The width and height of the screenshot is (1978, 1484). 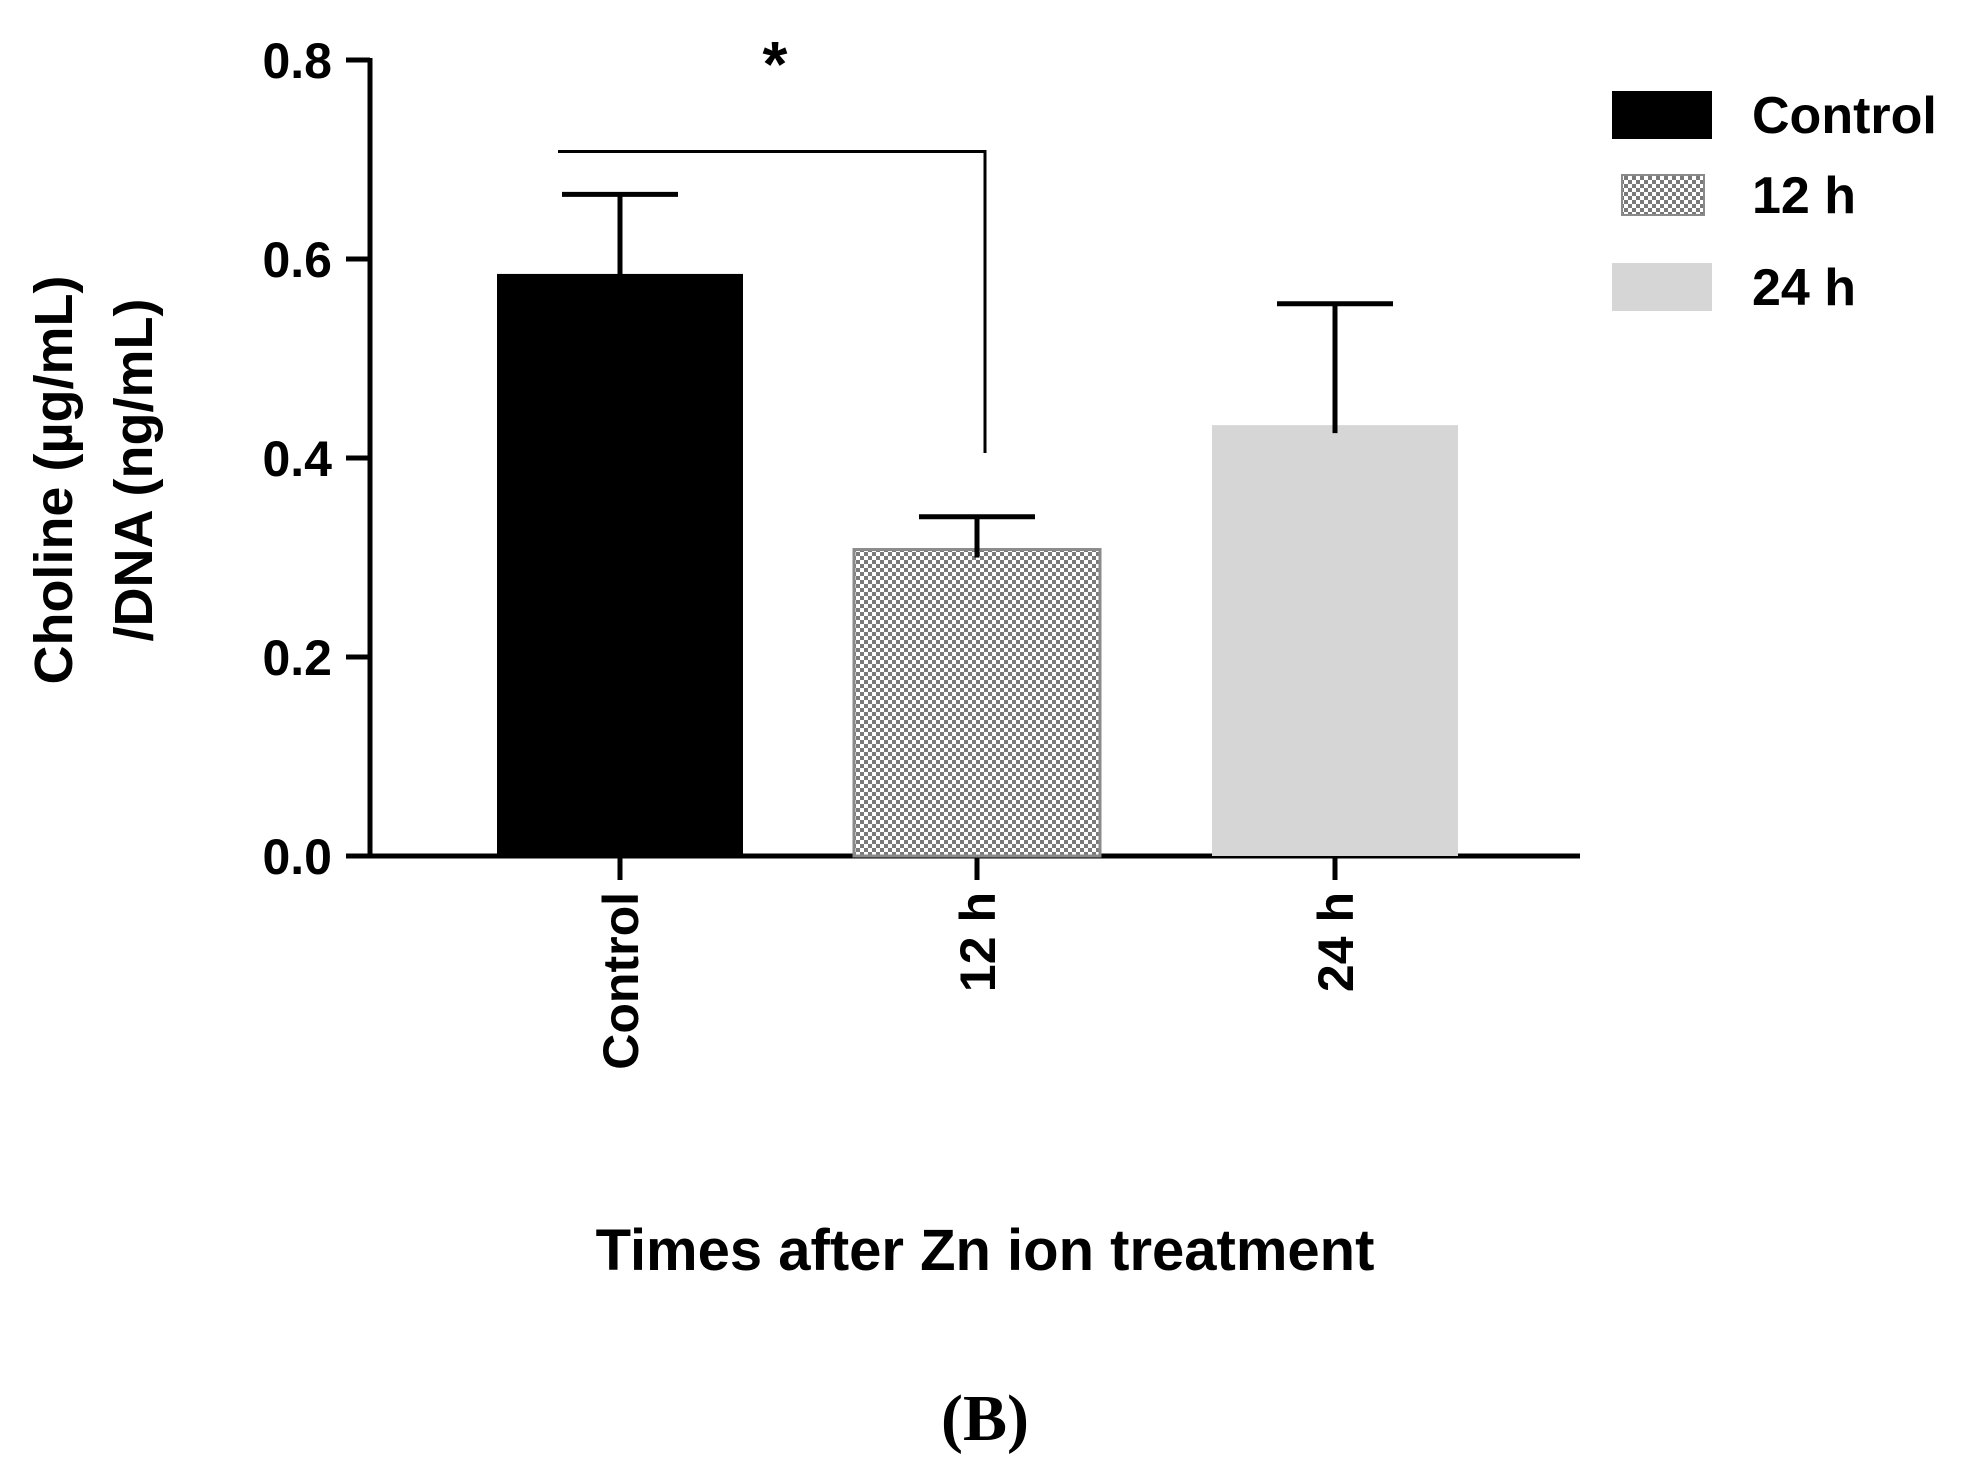 What do you see at coordinates (978, 942) in the screenshot?
I see `x-tick-label: 12 h` at bounding box center [978, 942].